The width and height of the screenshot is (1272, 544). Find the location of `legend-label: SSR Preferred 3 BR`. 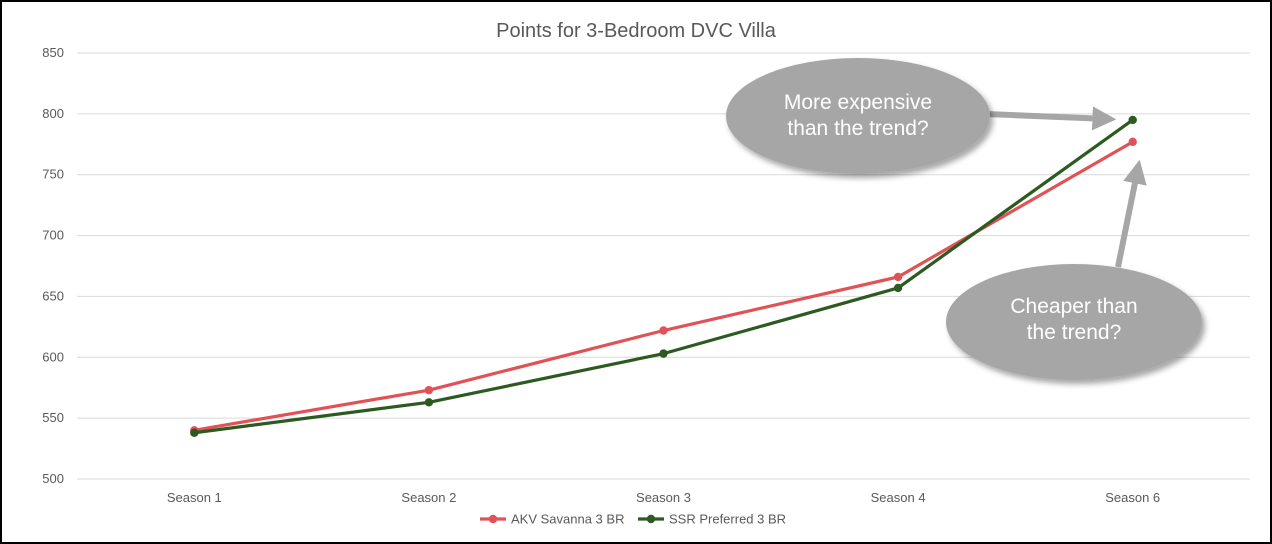

legend-label: SSR Preferred 3 BR is located at coordinates (727, 519).